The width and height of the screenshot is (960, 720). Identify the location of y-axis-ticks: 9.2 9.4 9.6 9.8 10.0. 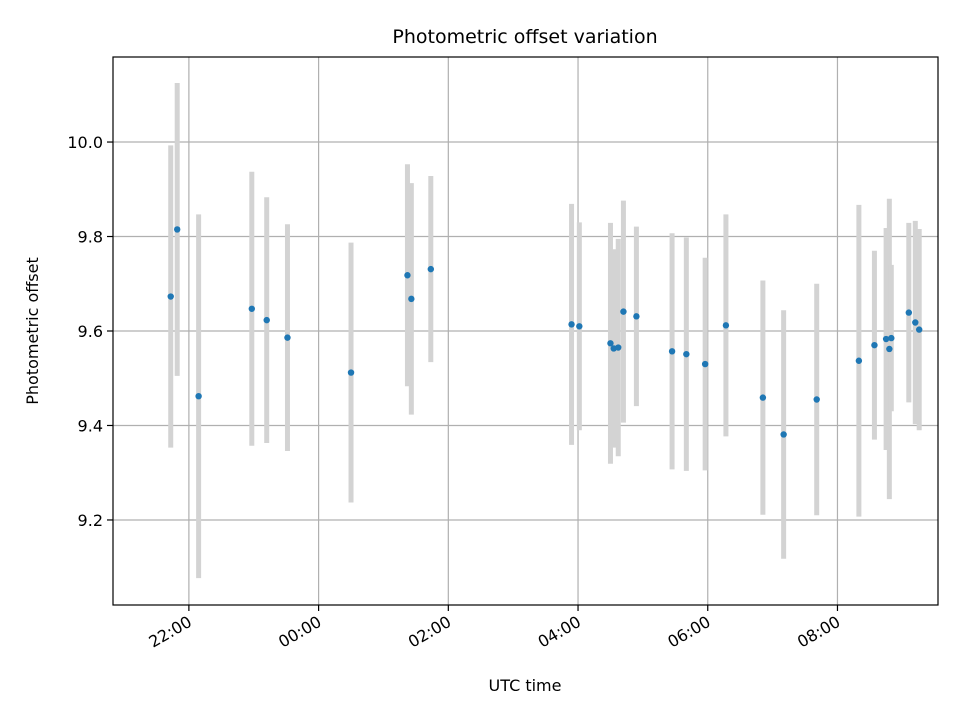
(90, 331).